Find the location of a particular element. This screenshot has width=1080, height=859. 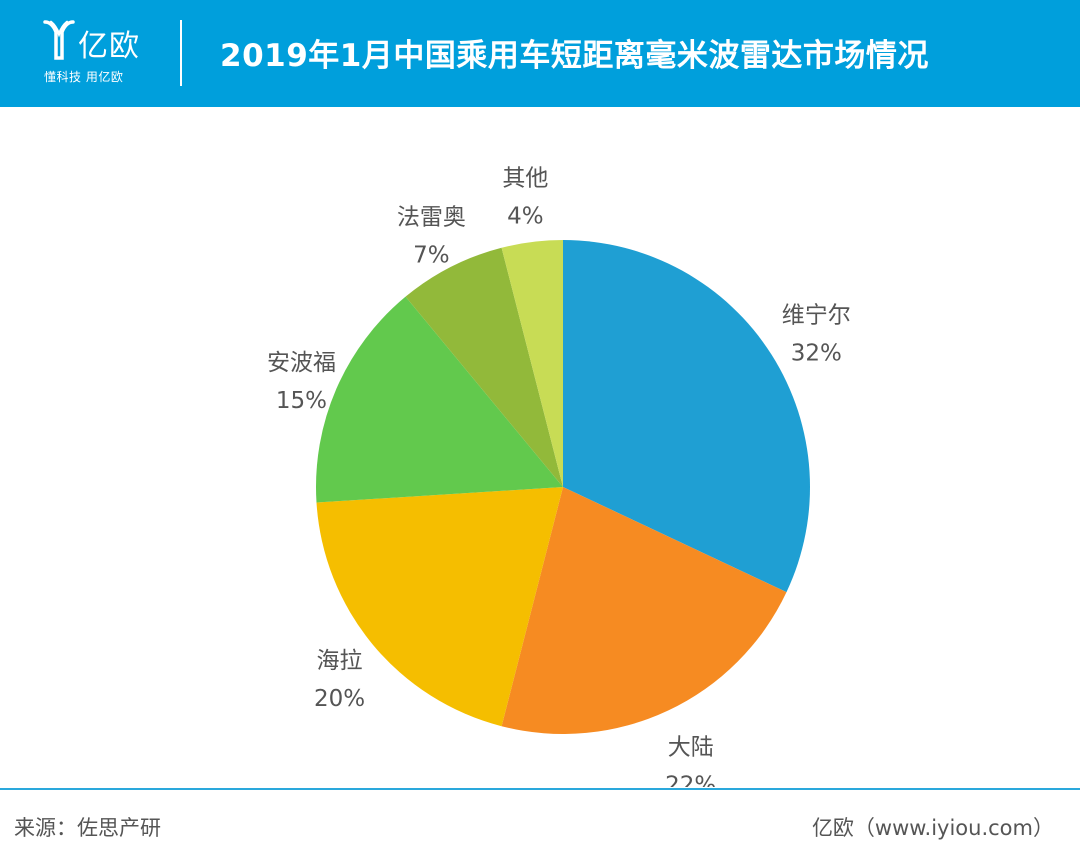

header-divider is located at coordinates (181, 53).